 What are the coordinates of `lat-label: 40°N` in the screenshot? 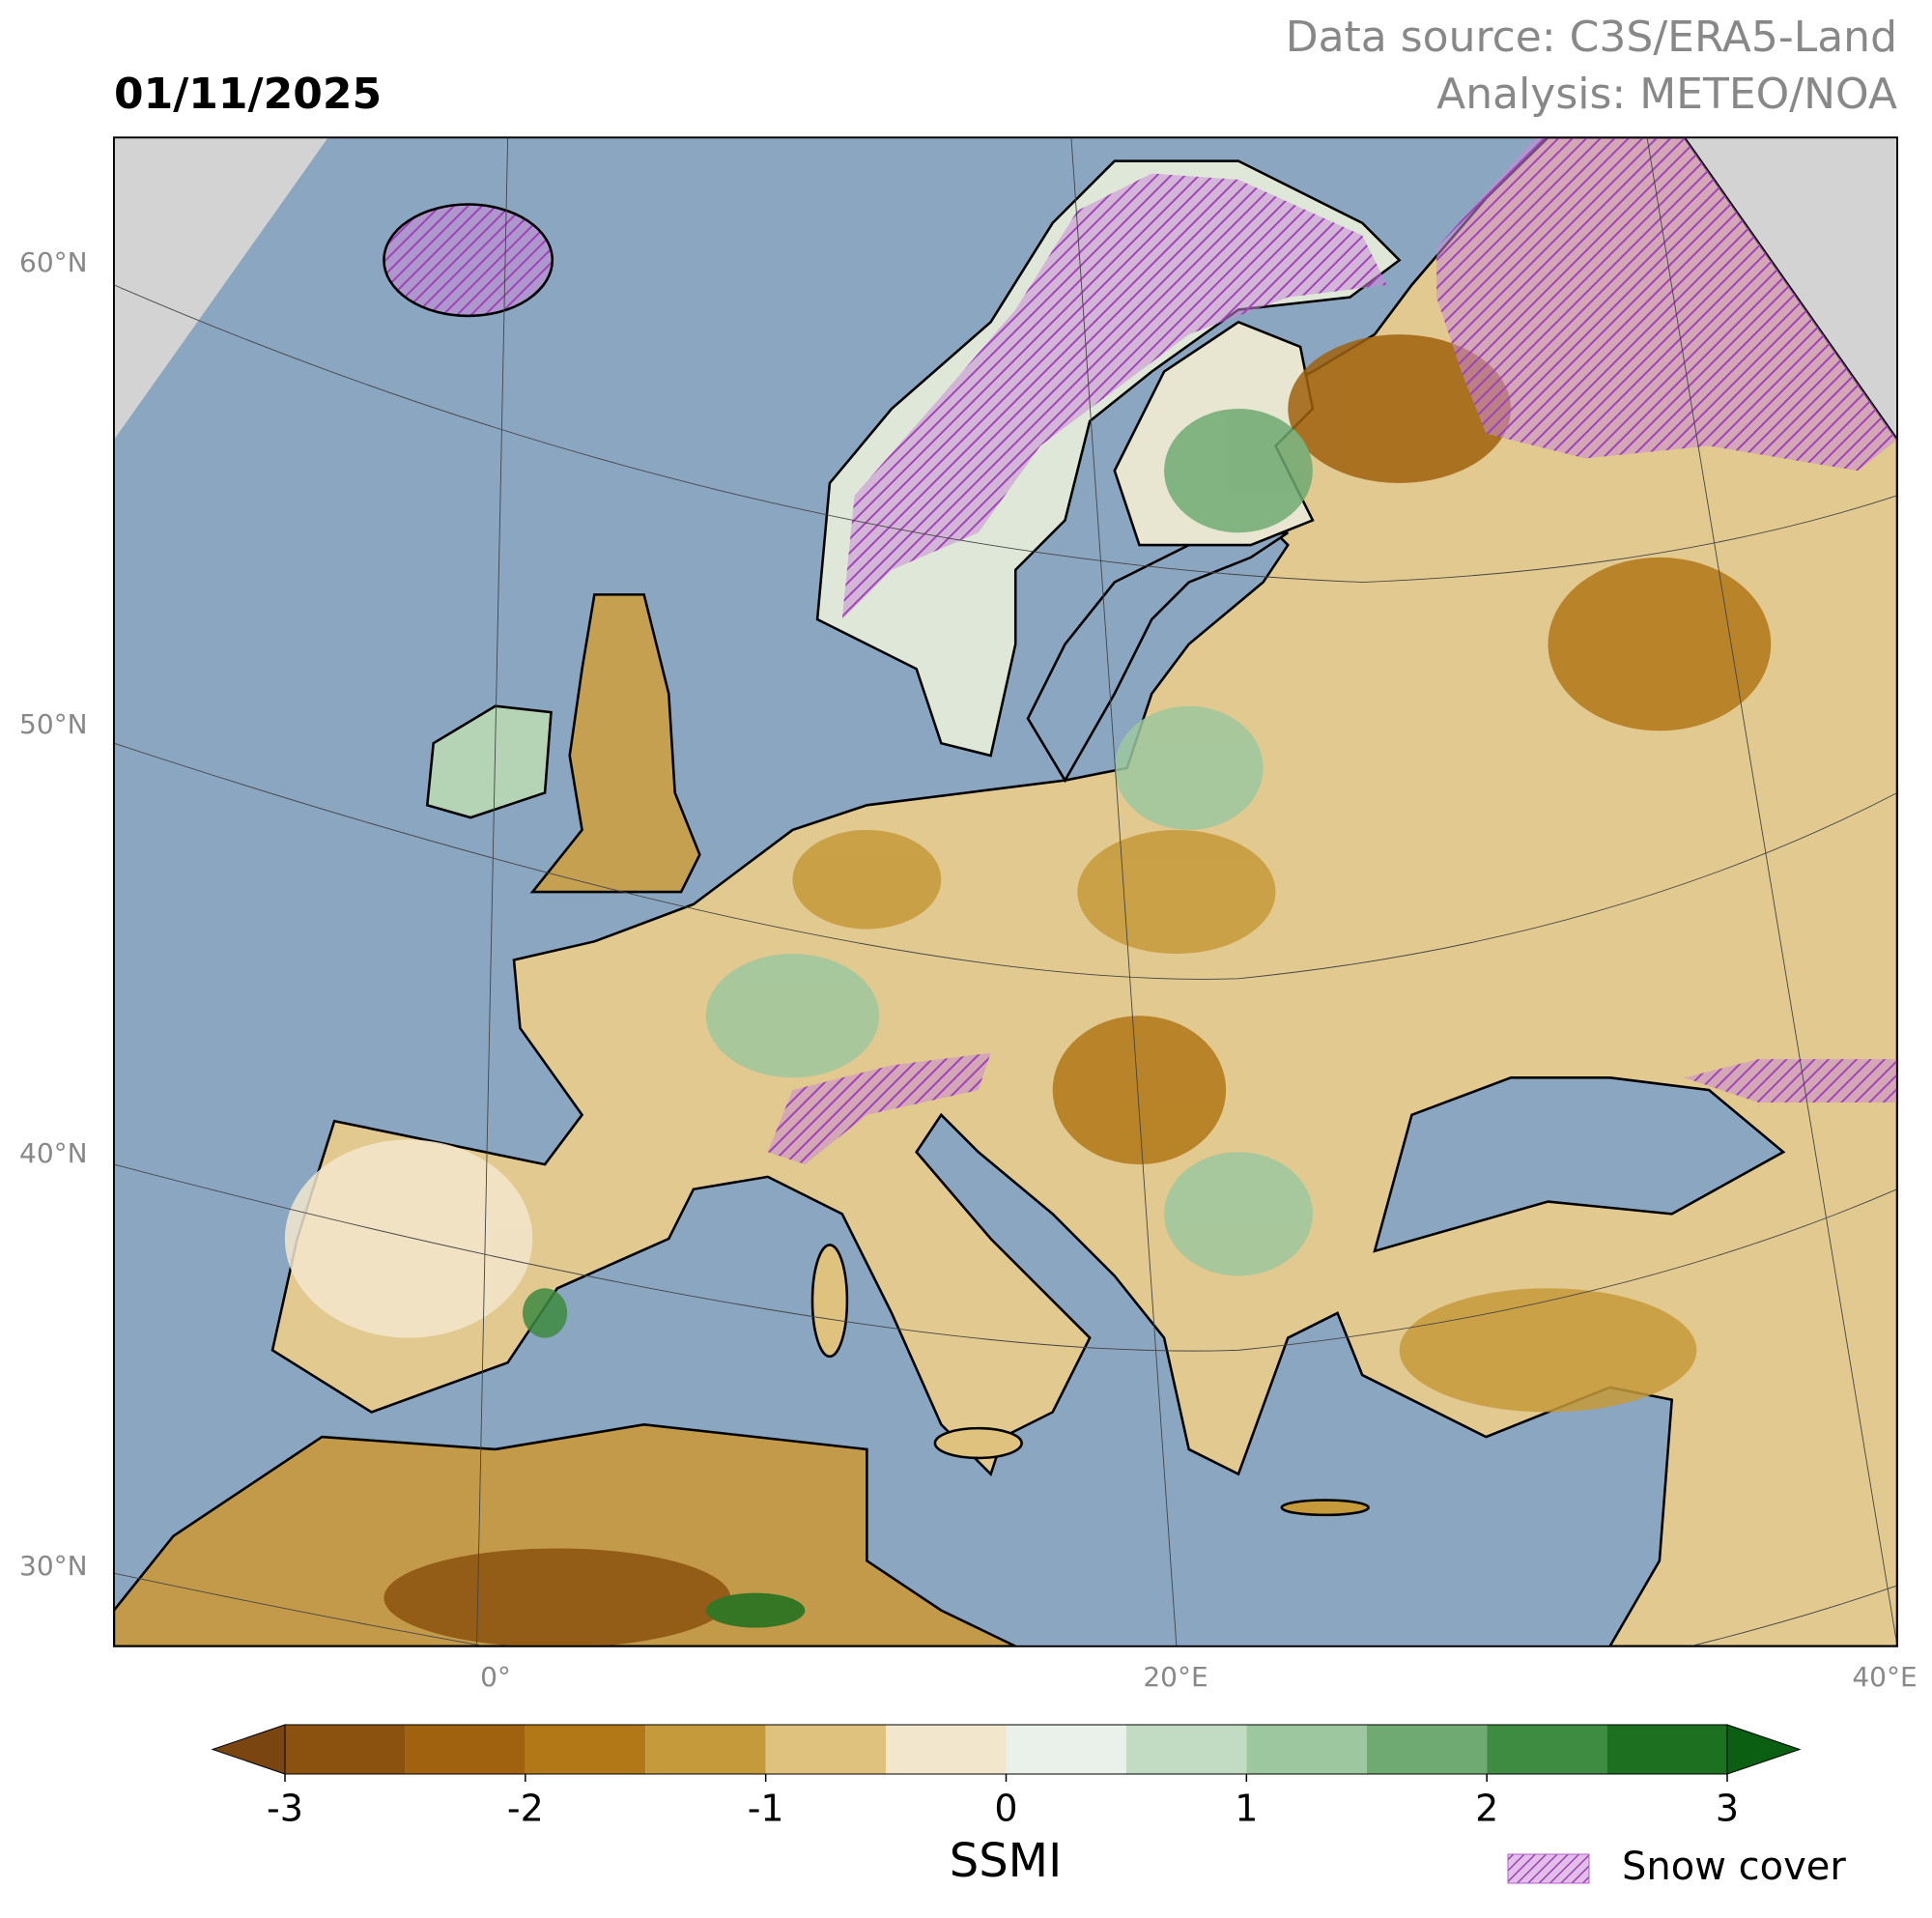 It's located at (53, 1153).